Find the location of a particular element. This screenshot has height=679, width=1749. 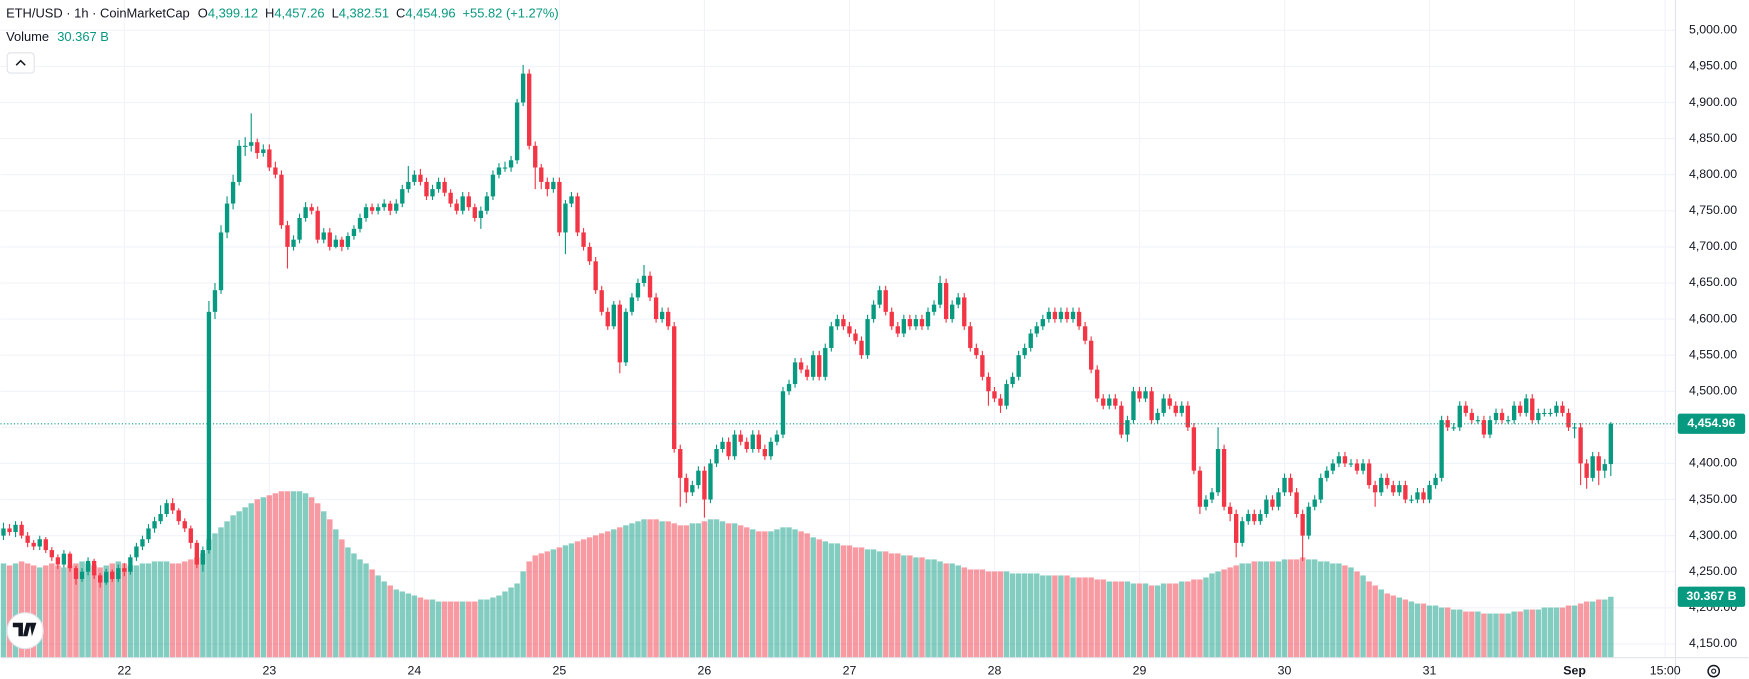

y-tick-label: 4,750.00 is located at coordinates (1713, 210).